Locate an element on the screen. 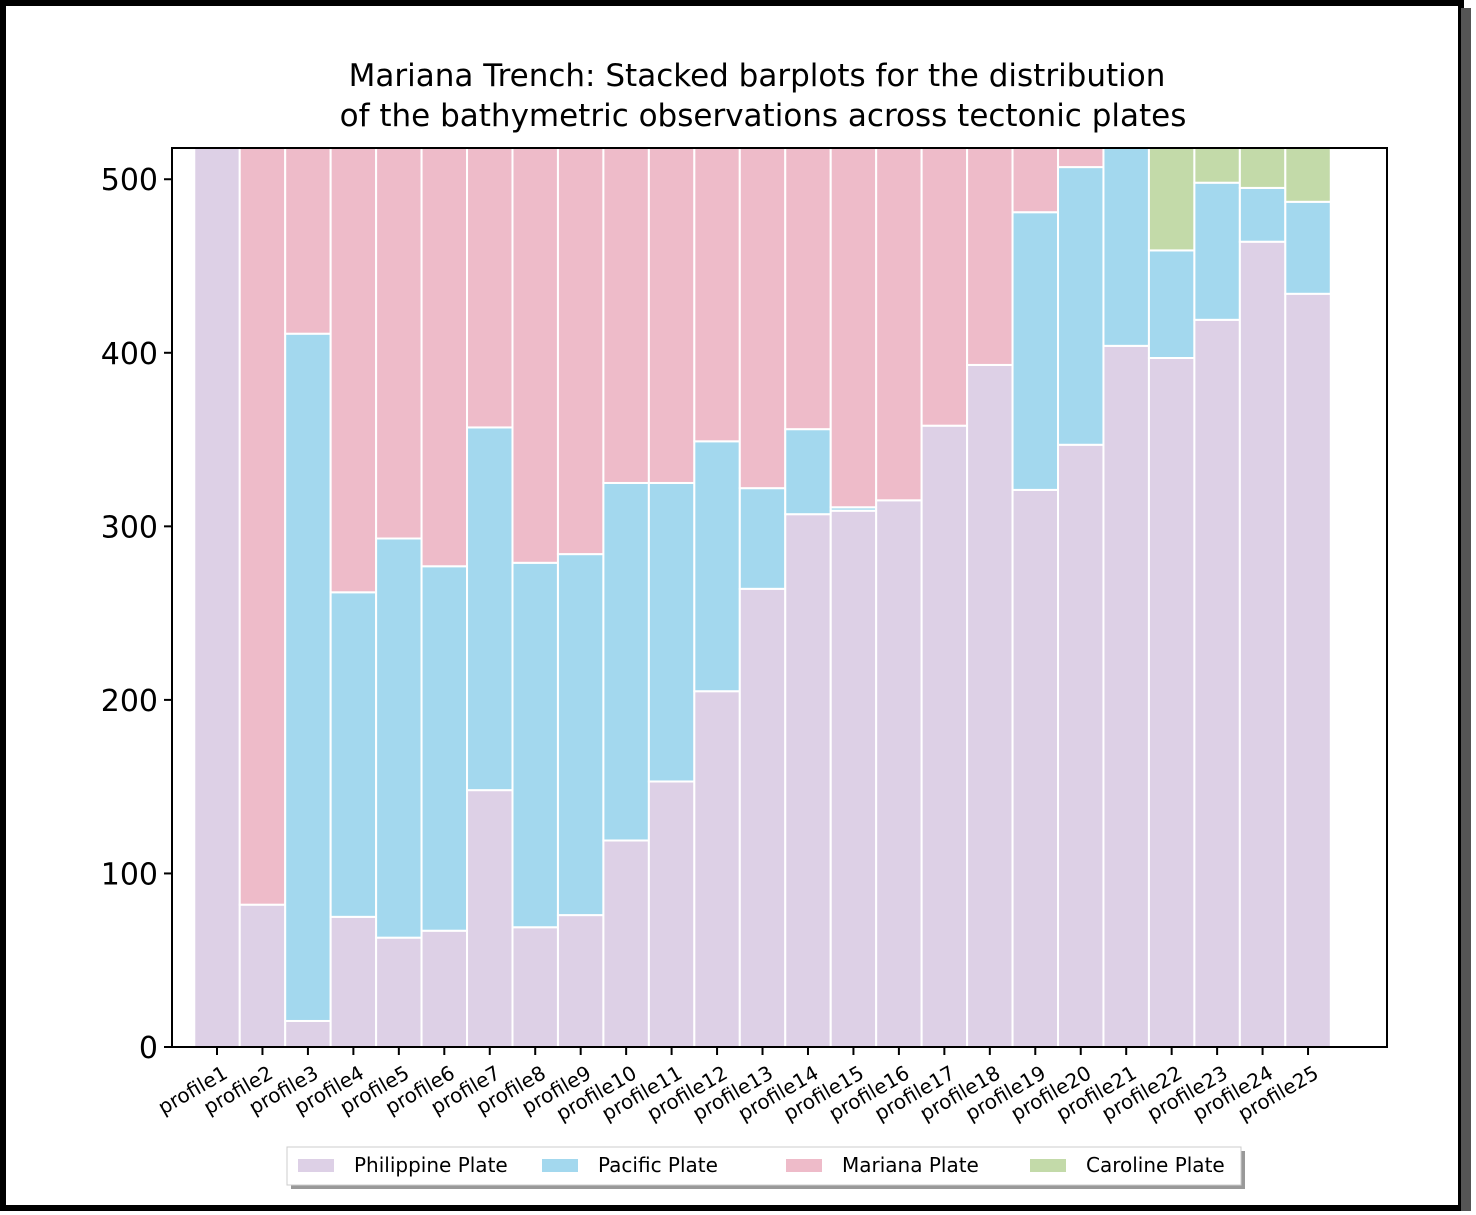 This screenshot has height=1215, width=1476. y-tick-label: 200 is located at coordinates (129, 701).